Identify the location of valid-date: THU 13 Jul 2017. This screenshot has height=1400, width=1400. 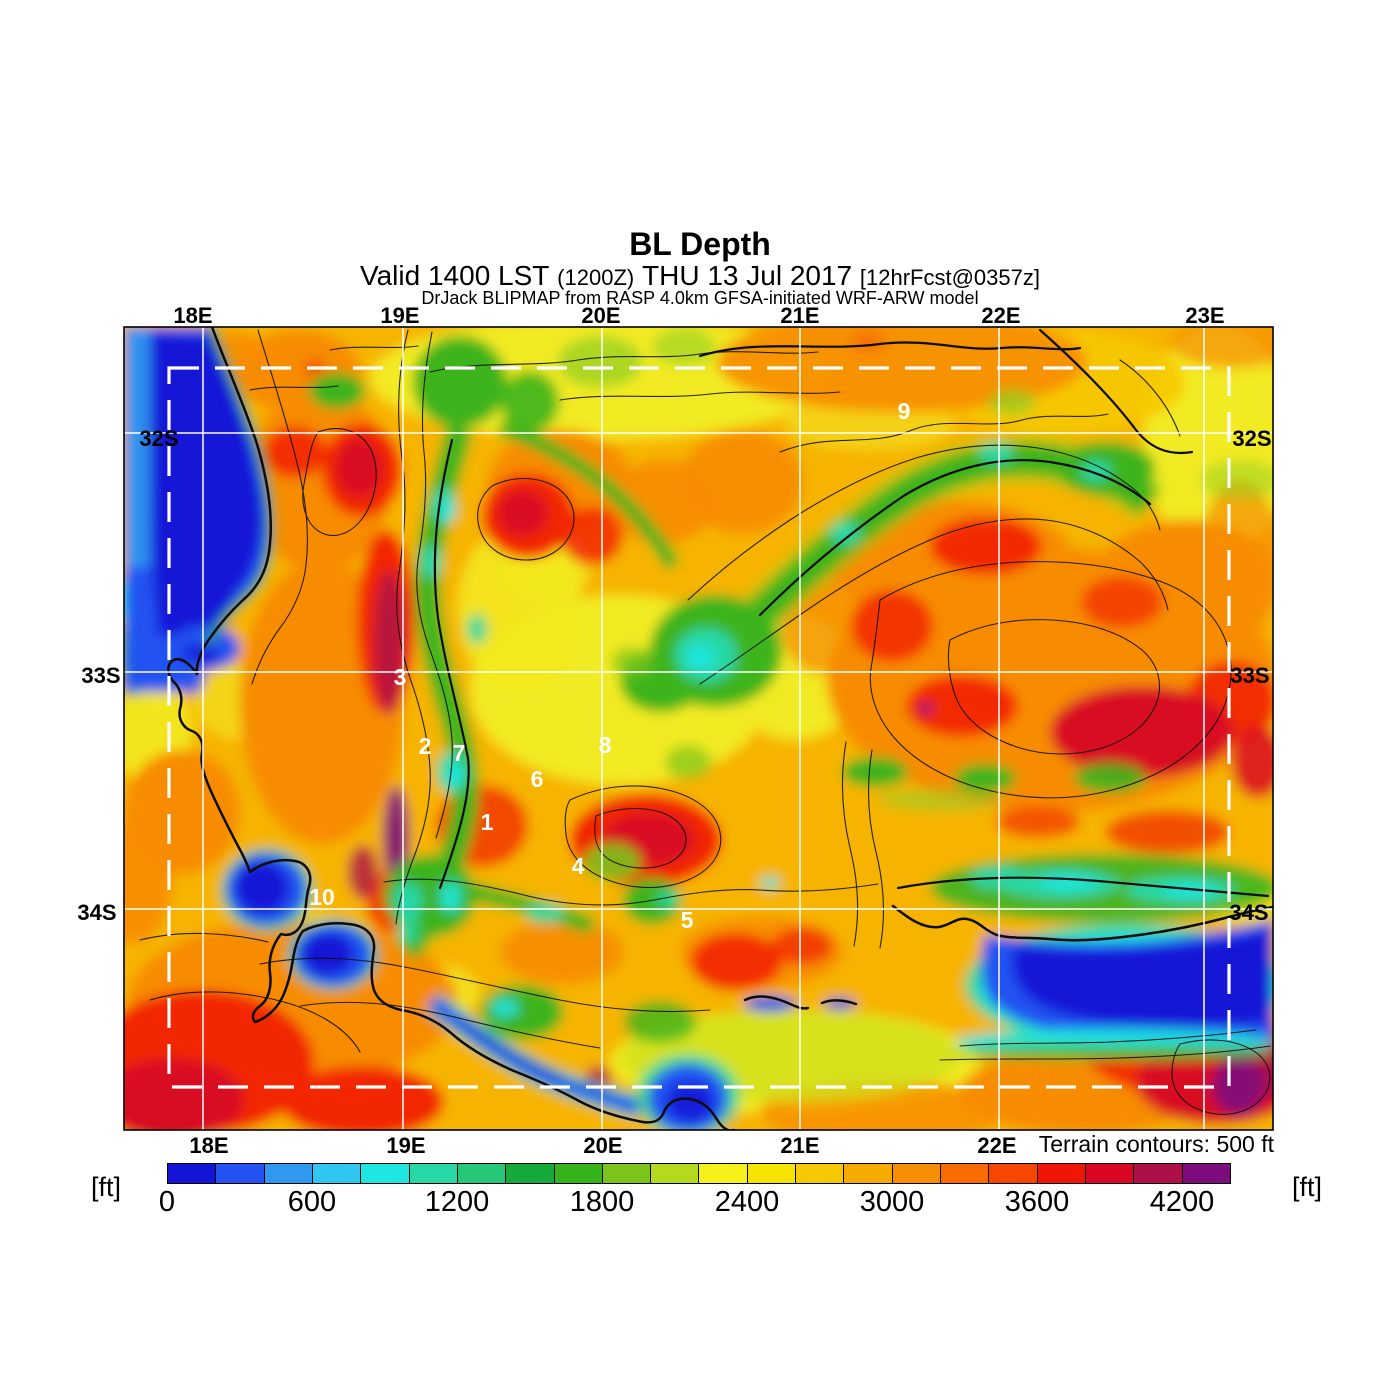
(747, 275).